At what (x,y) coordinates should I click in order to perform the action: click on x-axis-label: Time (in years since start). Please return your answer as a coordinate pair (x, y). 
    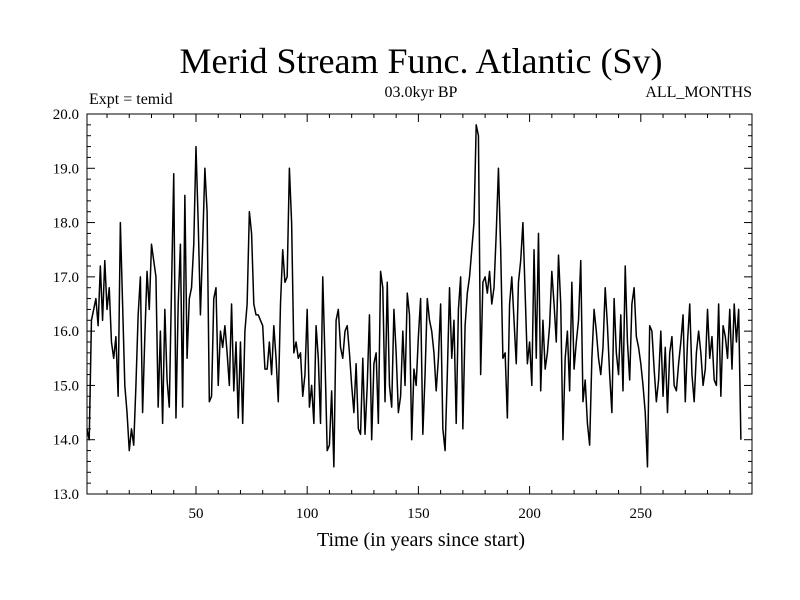
    Looking at the image, I should click on (421, 540).